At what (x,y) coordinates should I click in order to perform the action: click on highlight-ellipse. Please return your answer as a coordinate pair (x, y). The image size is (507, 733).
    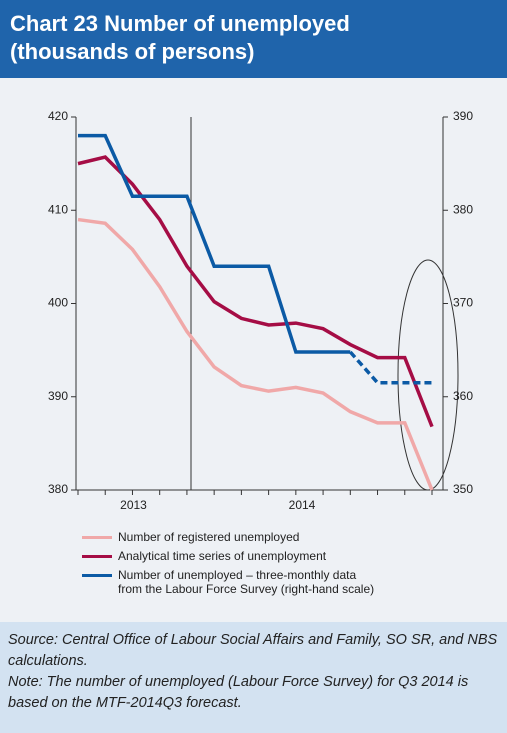
    Looking at the image, I should click on (428, 375).